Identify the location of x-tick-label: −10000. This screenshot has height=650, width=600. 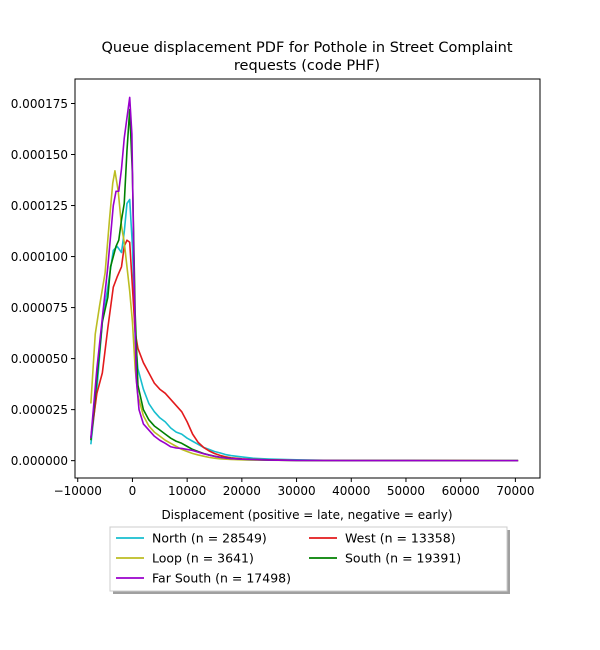
(78, 491).